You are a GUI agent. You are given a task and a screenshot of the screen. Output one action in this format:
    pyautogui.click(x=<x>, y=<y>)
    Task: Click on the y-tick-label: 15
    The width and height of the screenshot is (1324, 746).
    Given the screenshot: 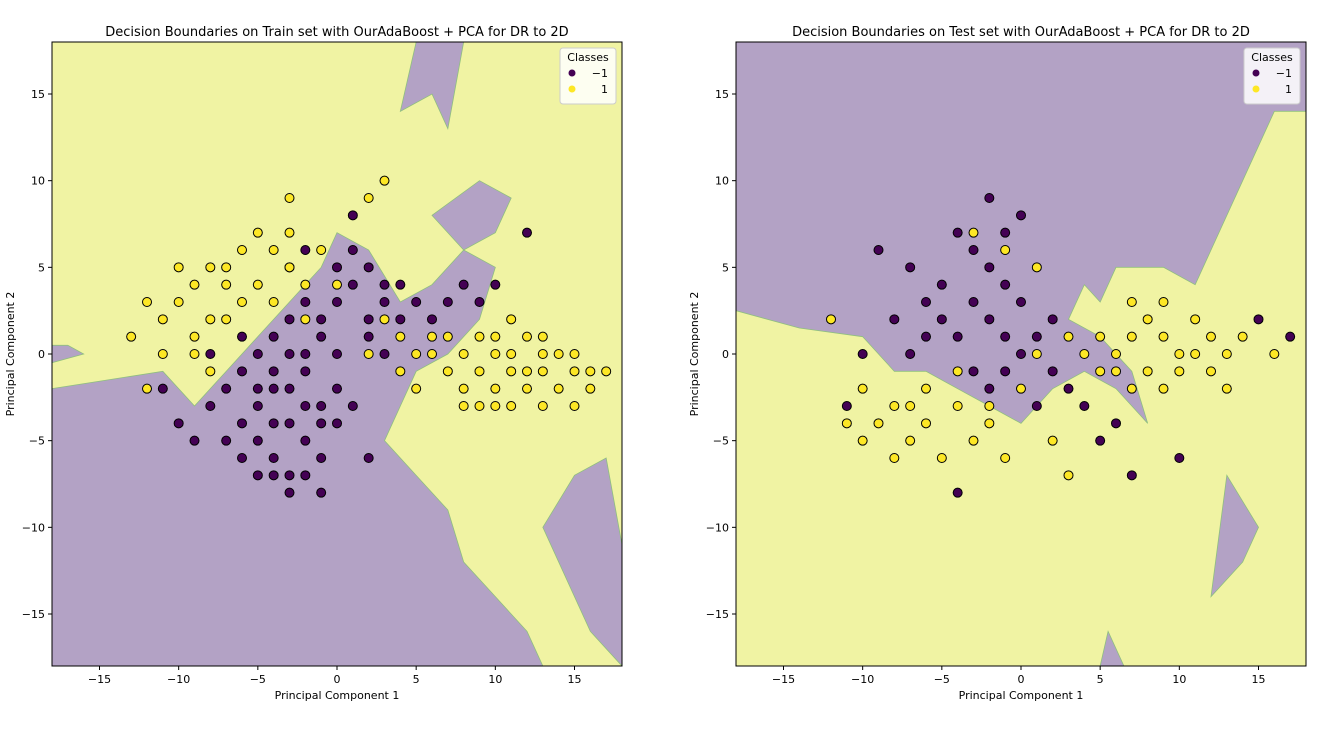 What is the action you would take?
    pyautogui.click(x=38, y=94)
    